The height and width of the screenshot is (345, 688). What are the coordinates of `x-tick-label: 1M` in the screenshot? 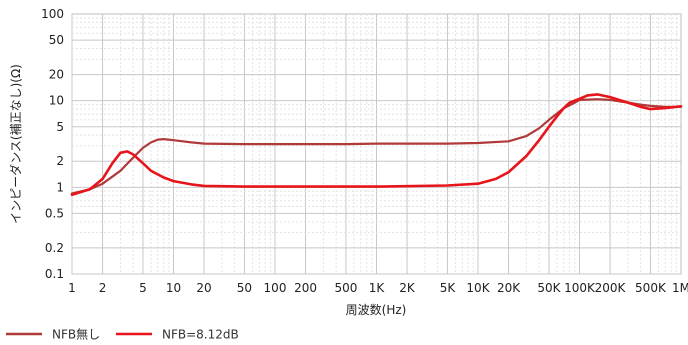 It's located at (680, 288).